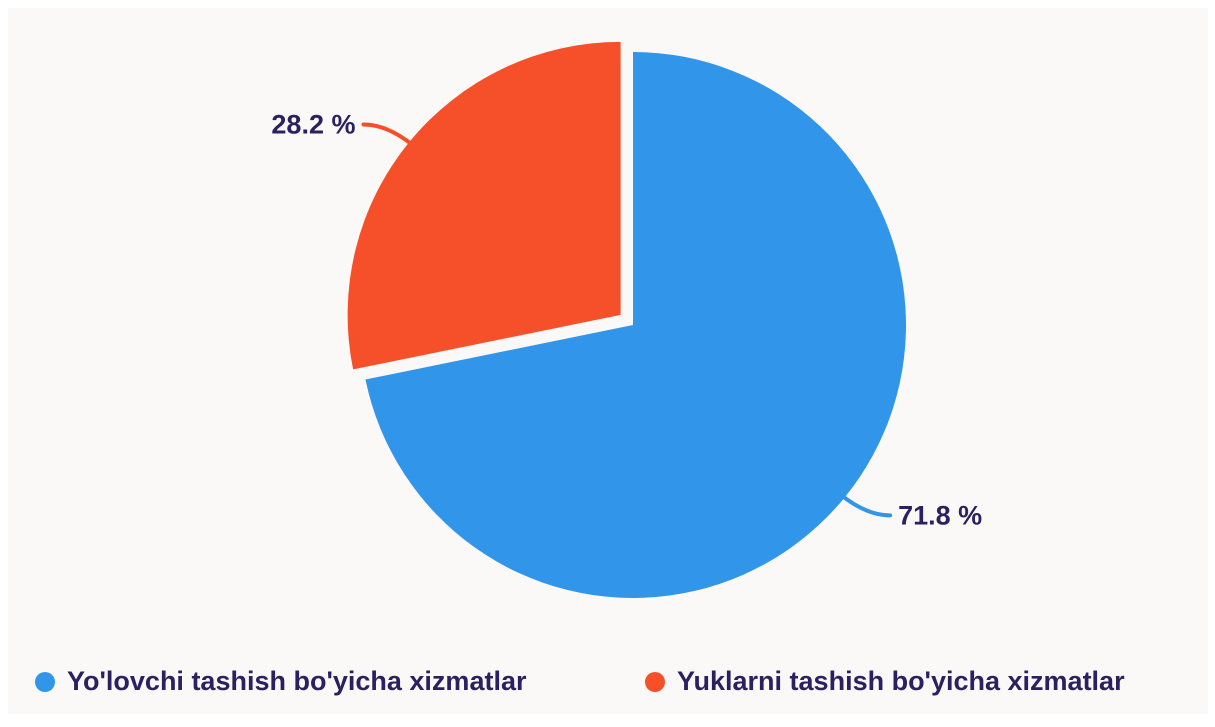 The image size is (1215, 727). What do you see at coordinates (484, 205) in the screenshot?
I see `pie-slice` at bounding box center [484, 205].